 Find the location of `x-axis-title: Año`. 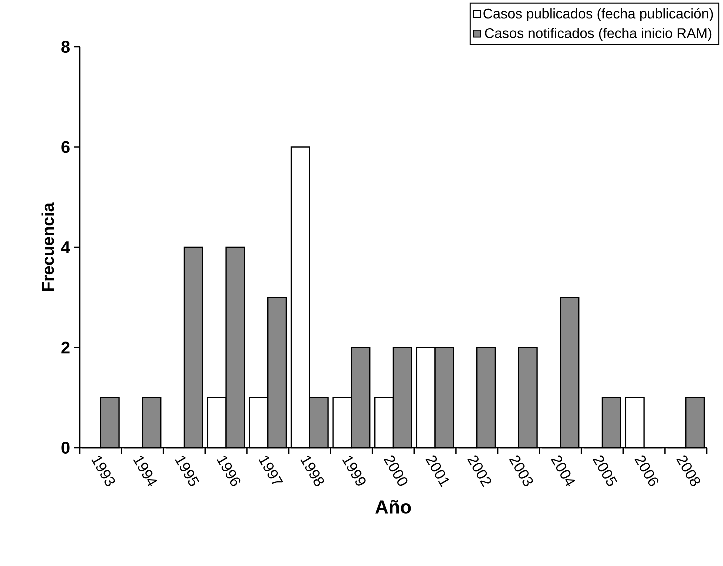

x-axis-title: Año is located at coordinates (394, 507).